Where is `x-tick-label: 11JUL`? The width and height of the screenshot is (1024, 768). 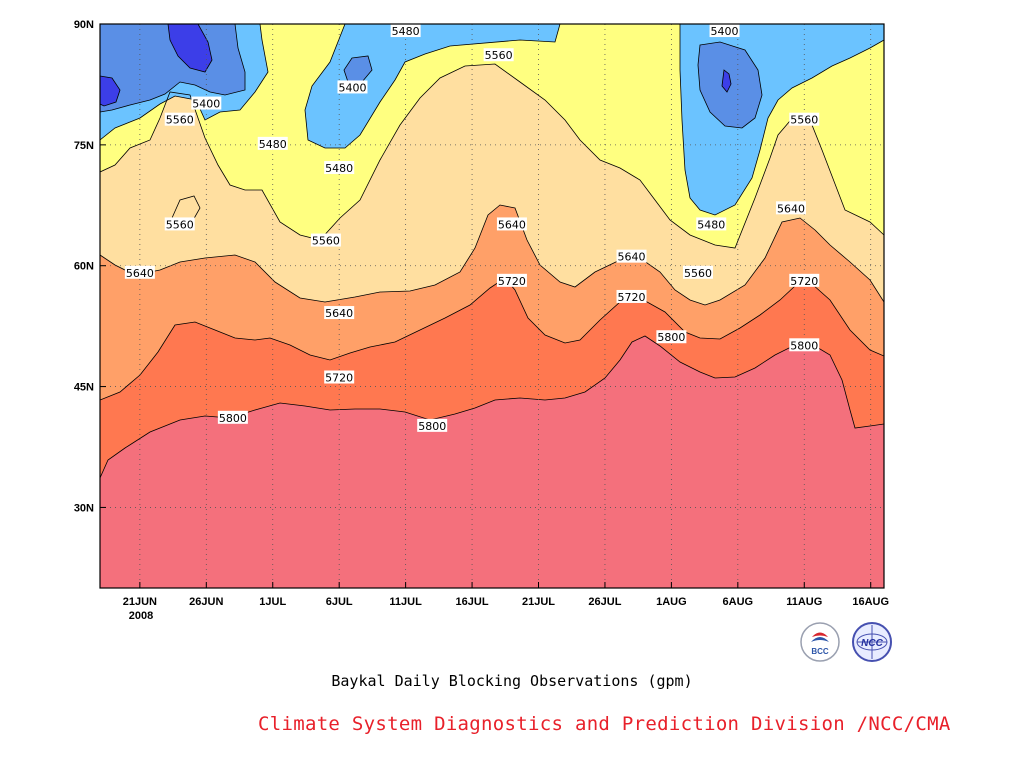
x-tick-label: 11JUL is located at coordinates (405, 602).